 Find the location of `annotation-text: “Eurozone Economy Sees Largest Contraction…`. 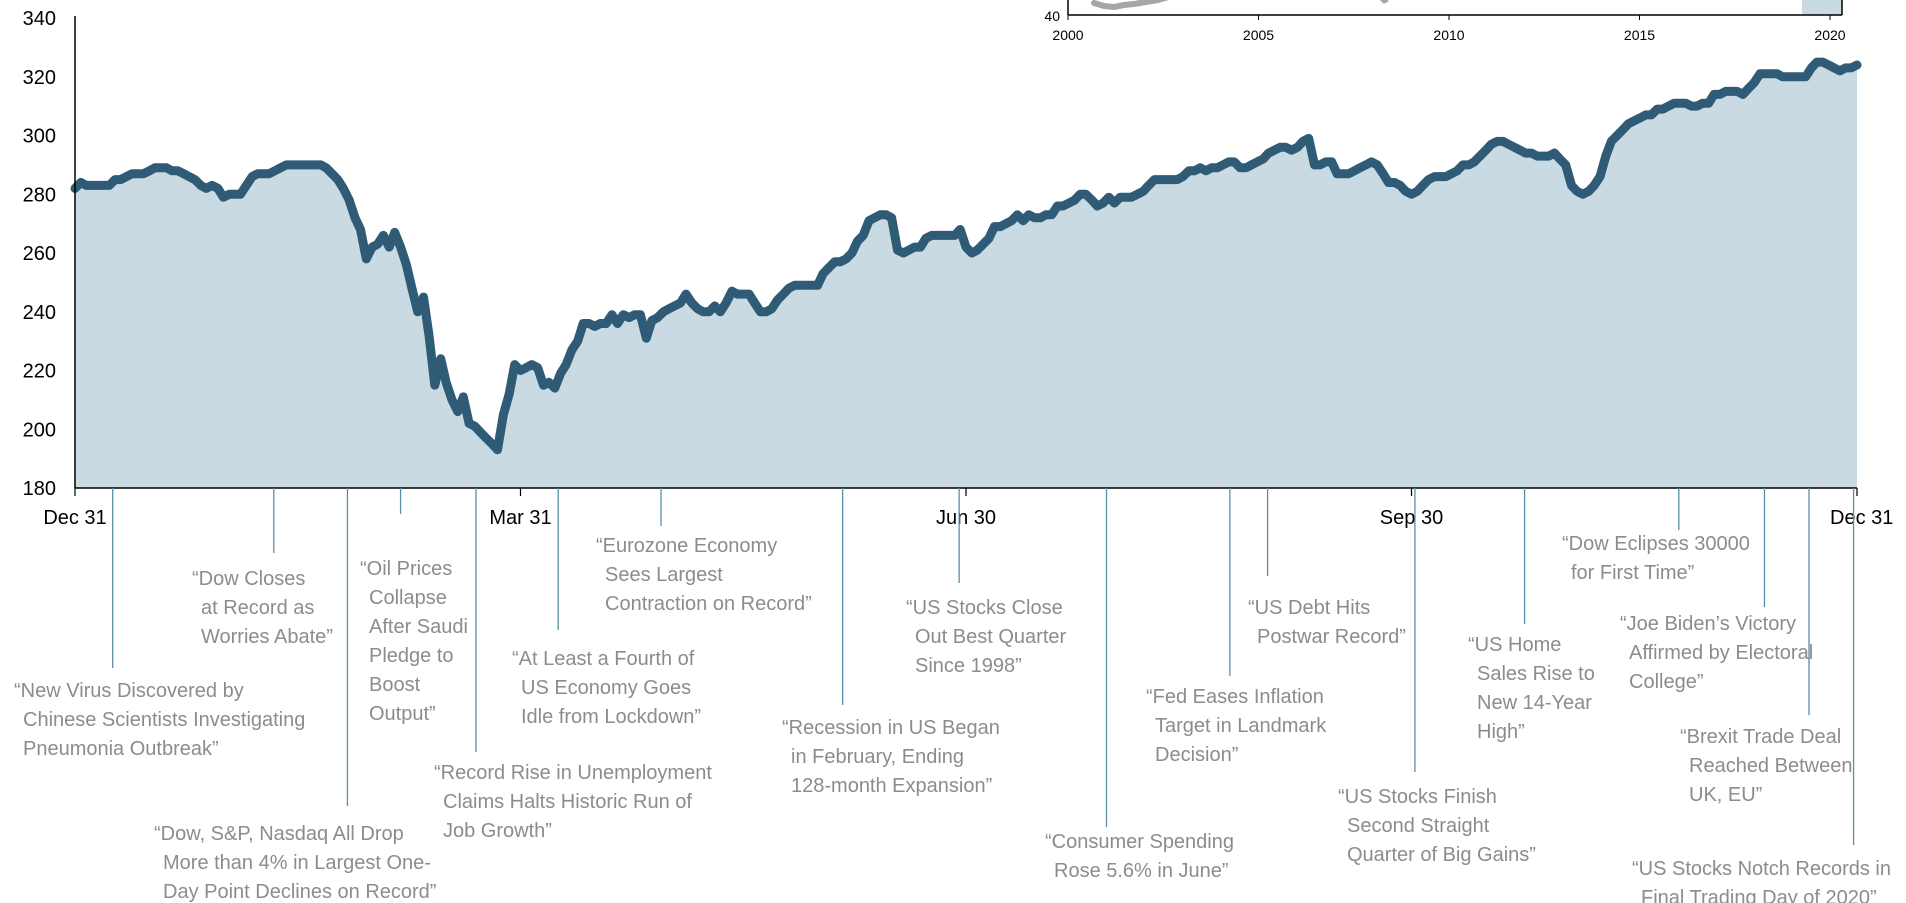

annotation-text: “Eurozone Economy Sees Largest Contraction… is located at coordinates (704, 575).